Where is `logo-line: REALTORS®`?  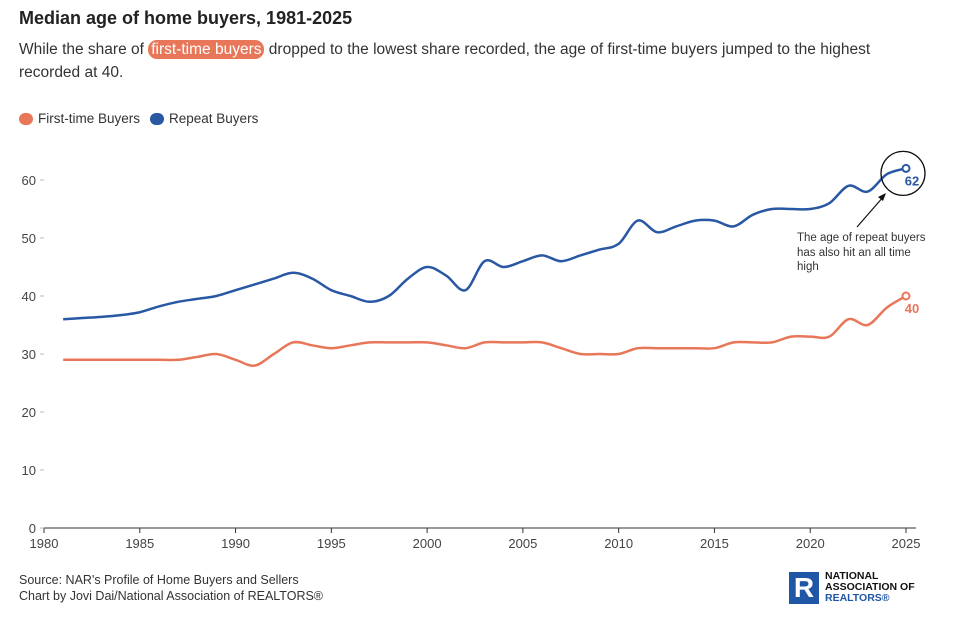
logo-line: REALTORS® is located at coordinates (857, 598).